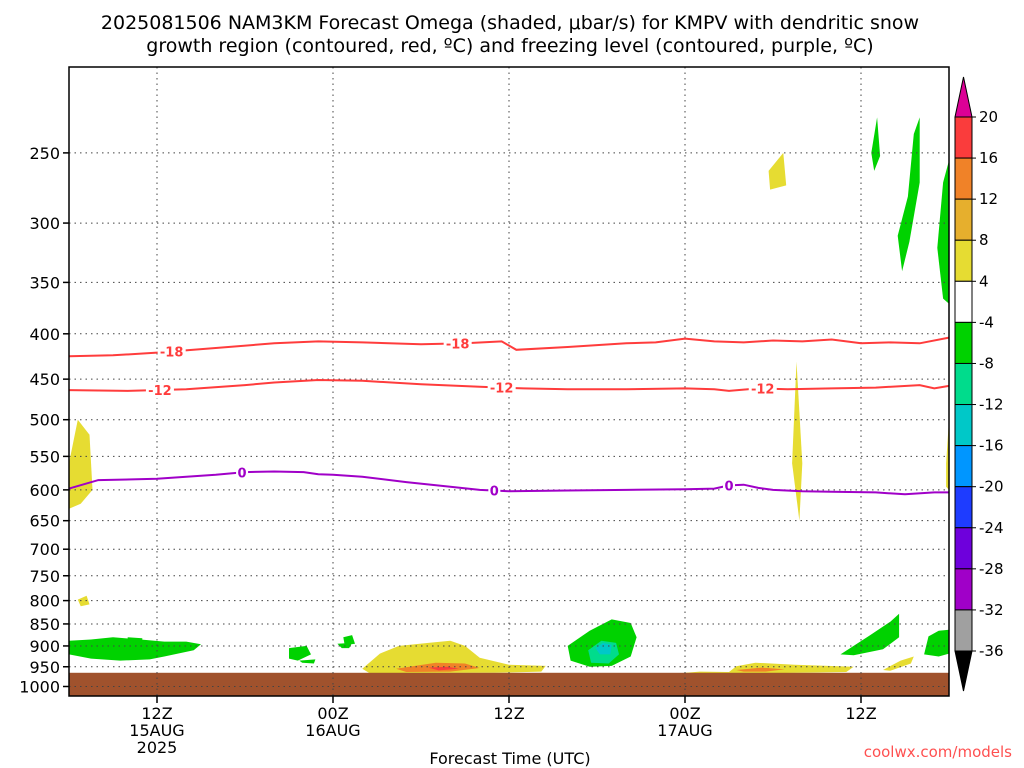 This screenshot has width=1024, height=768. Describe the element at coordinates (988, 199) in the screenshot. I see `colorbar-label: 12` at that location.